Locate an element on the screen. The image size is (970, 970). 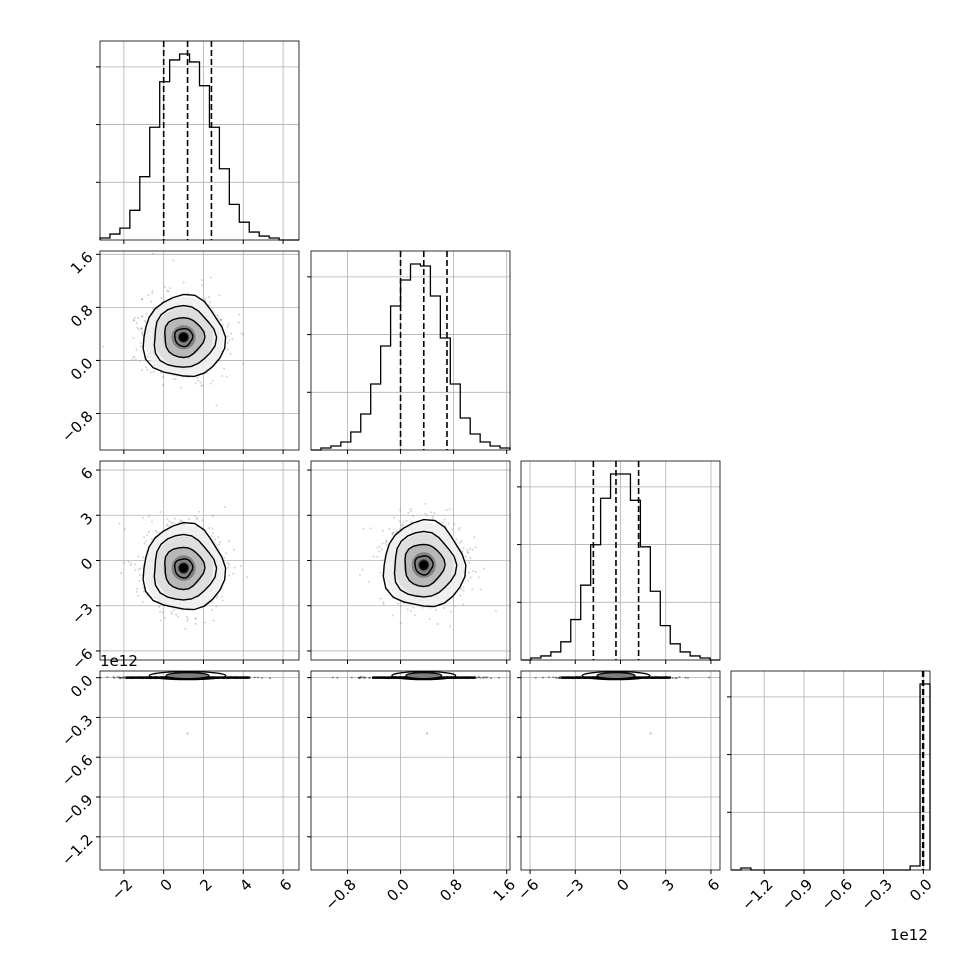
panel-content is located at coordinates (416, 703).